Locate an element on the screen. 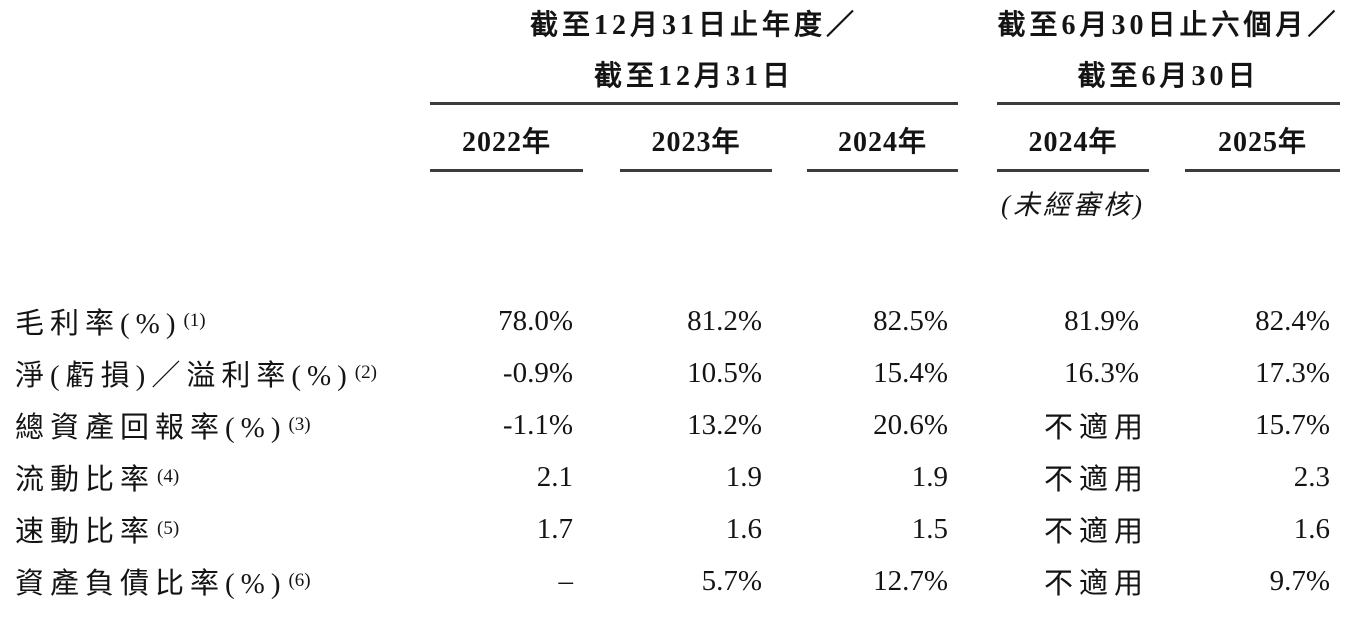  cell-gross-margin-2022: 78.0% is located at coordinates (535, 320).